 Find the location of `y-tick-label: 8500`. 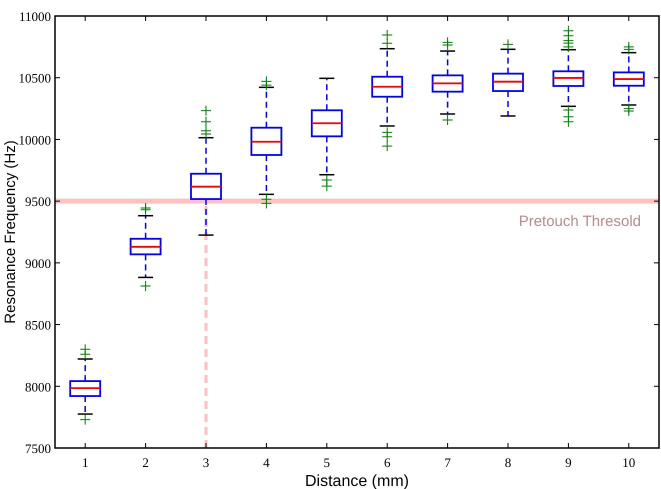

y-tick-label: 8500 is located at coordinates (38, 325).